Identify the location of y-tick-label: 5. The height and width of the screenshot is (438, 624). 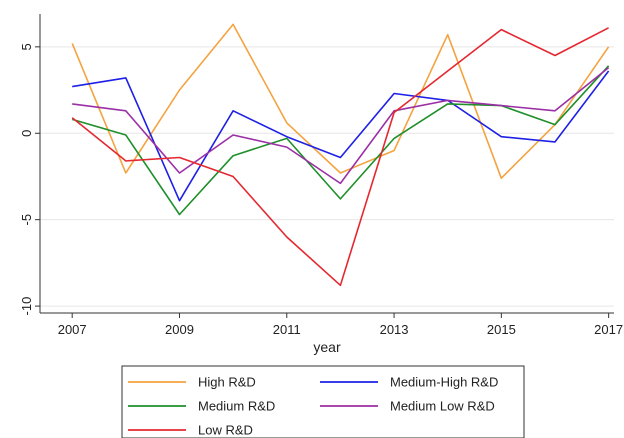
(26, 46).